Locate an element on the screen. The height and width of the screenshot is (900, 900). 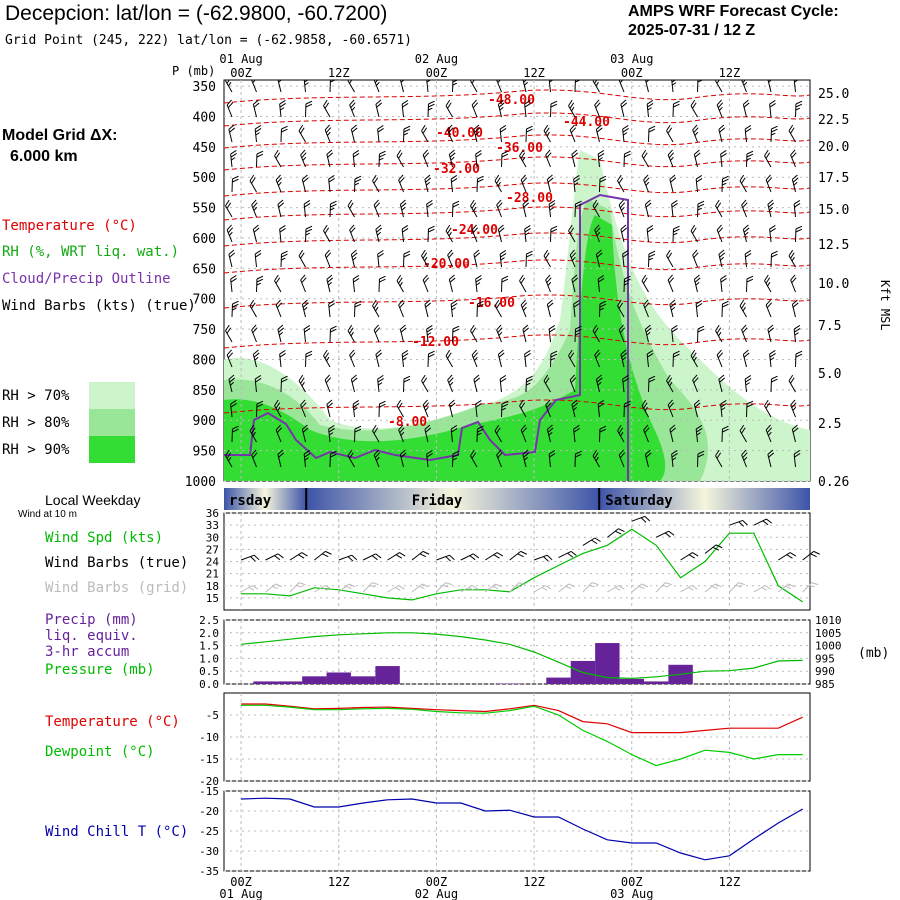
xsec-ytick-9: 800 is located at coordinates (204, 360).